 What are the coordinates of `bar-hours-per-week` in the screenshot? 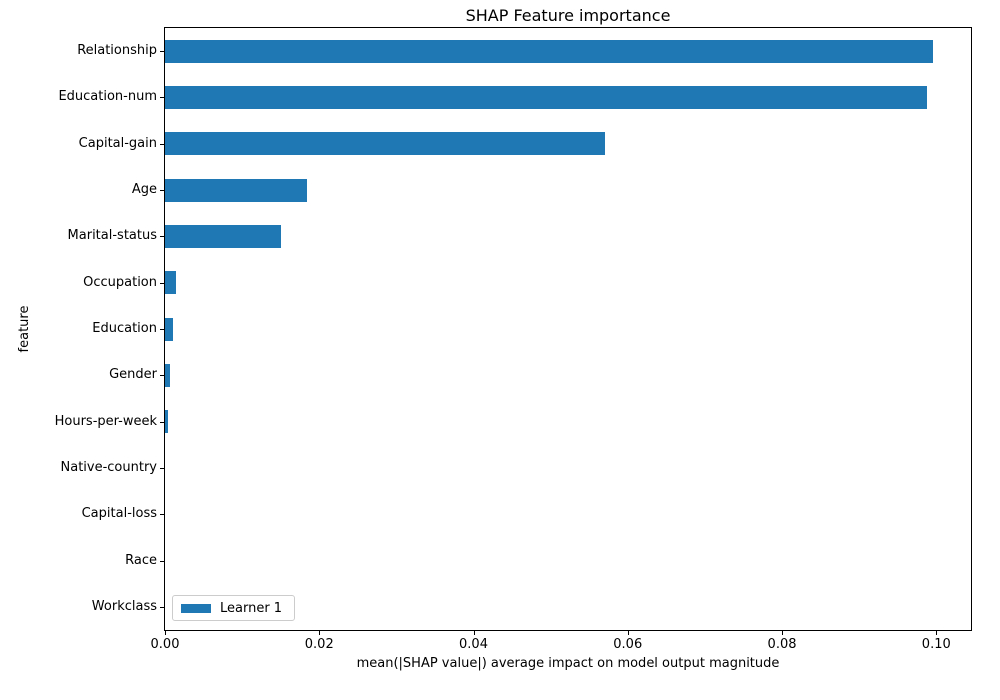 It's located at (167, 422).